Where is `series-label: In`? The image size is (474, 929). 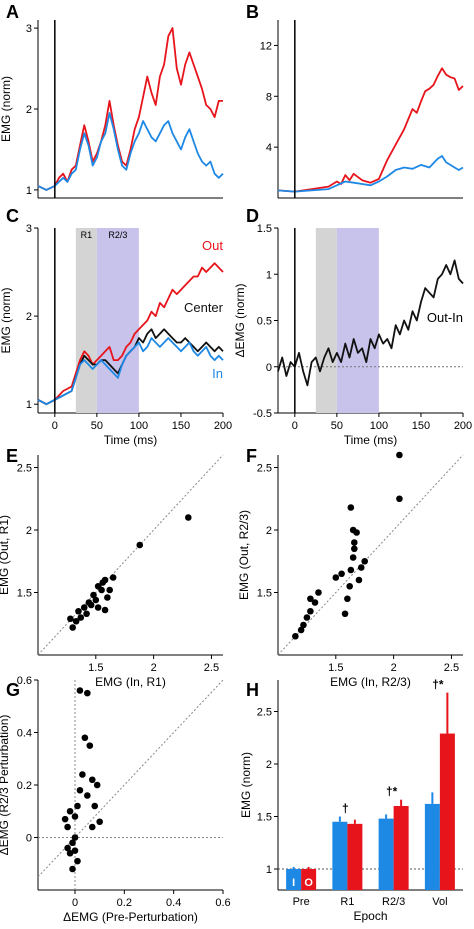
series-label: In is located at coordinates (217, 373).